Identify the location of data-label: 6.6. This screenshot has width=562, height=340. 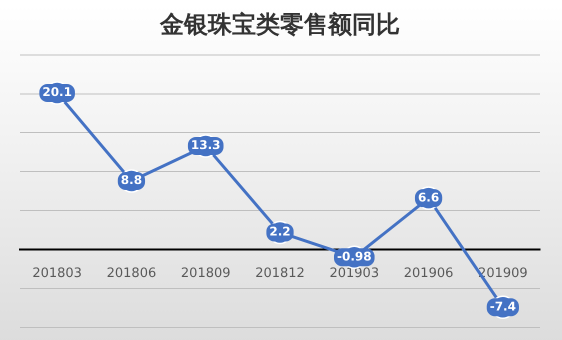
(429, 197).